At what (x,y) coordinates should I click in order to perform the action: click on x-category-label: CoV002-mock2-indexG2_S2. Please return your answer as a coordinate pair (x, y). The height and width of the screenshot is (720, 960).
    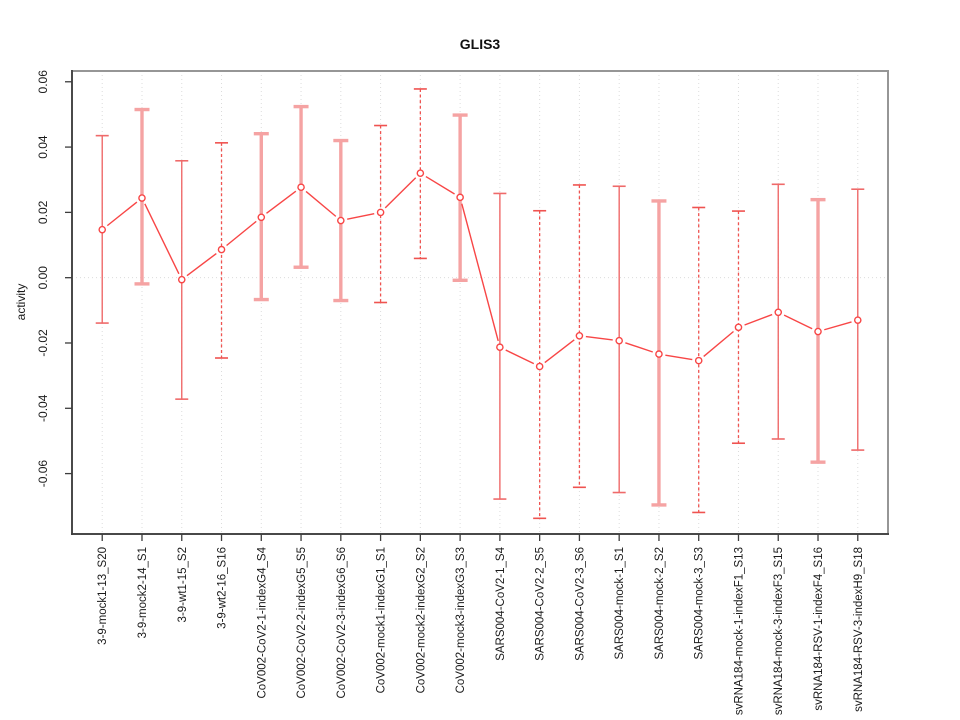
    Looking at the image, I should click on (421, 620).